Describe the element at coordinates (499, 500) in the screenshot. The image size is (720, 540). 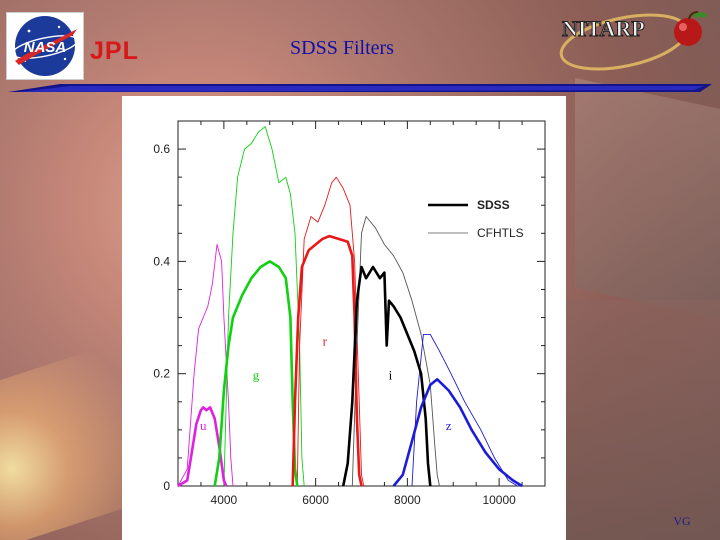
I see `x-tick-label: 10000` at that location.